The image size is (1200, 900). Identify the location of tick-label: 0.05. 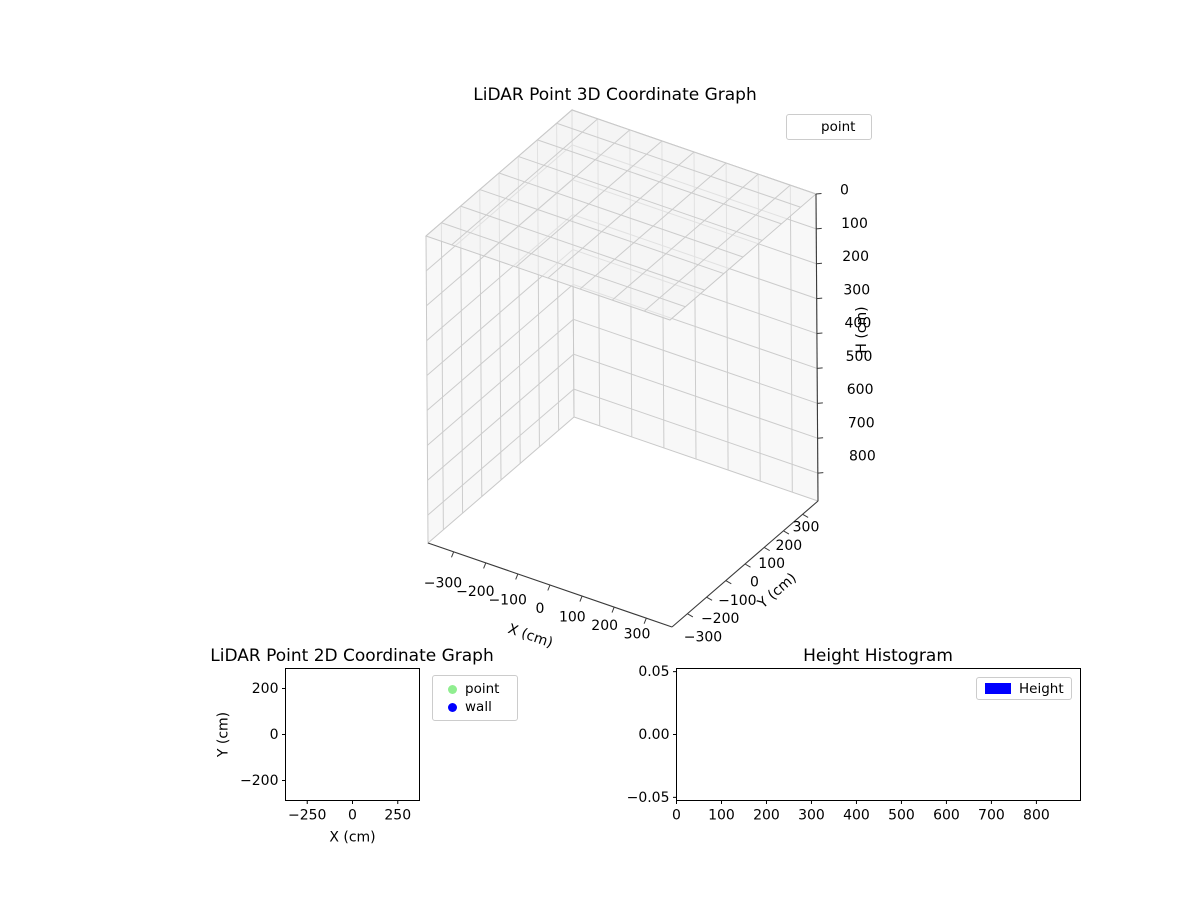
(653, 672).